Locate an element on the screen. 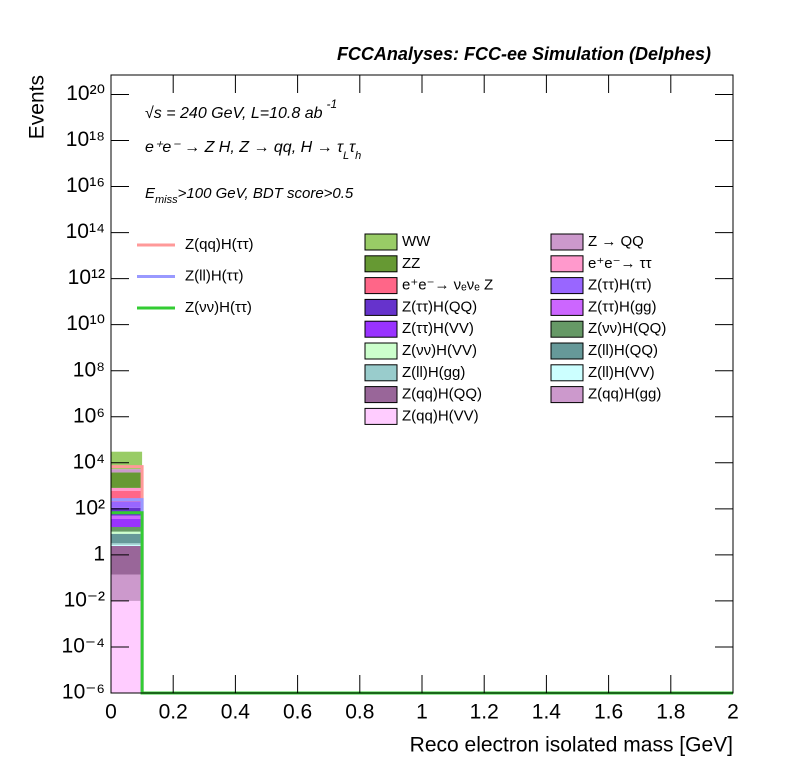  x-axis-label: Reco electron isolated mass [GeV] is located at coordinates (571, 745).